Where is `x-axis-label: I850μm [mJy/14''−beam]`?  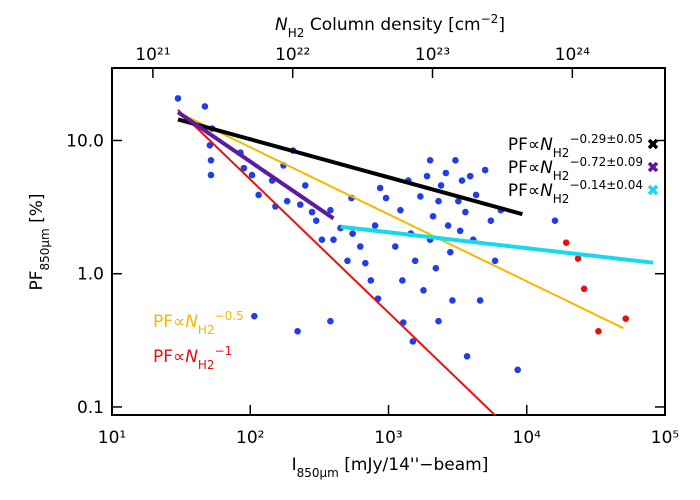 x-axis-label: I850μm [mJy/14''−beam] is located at coordinates (390, 467).